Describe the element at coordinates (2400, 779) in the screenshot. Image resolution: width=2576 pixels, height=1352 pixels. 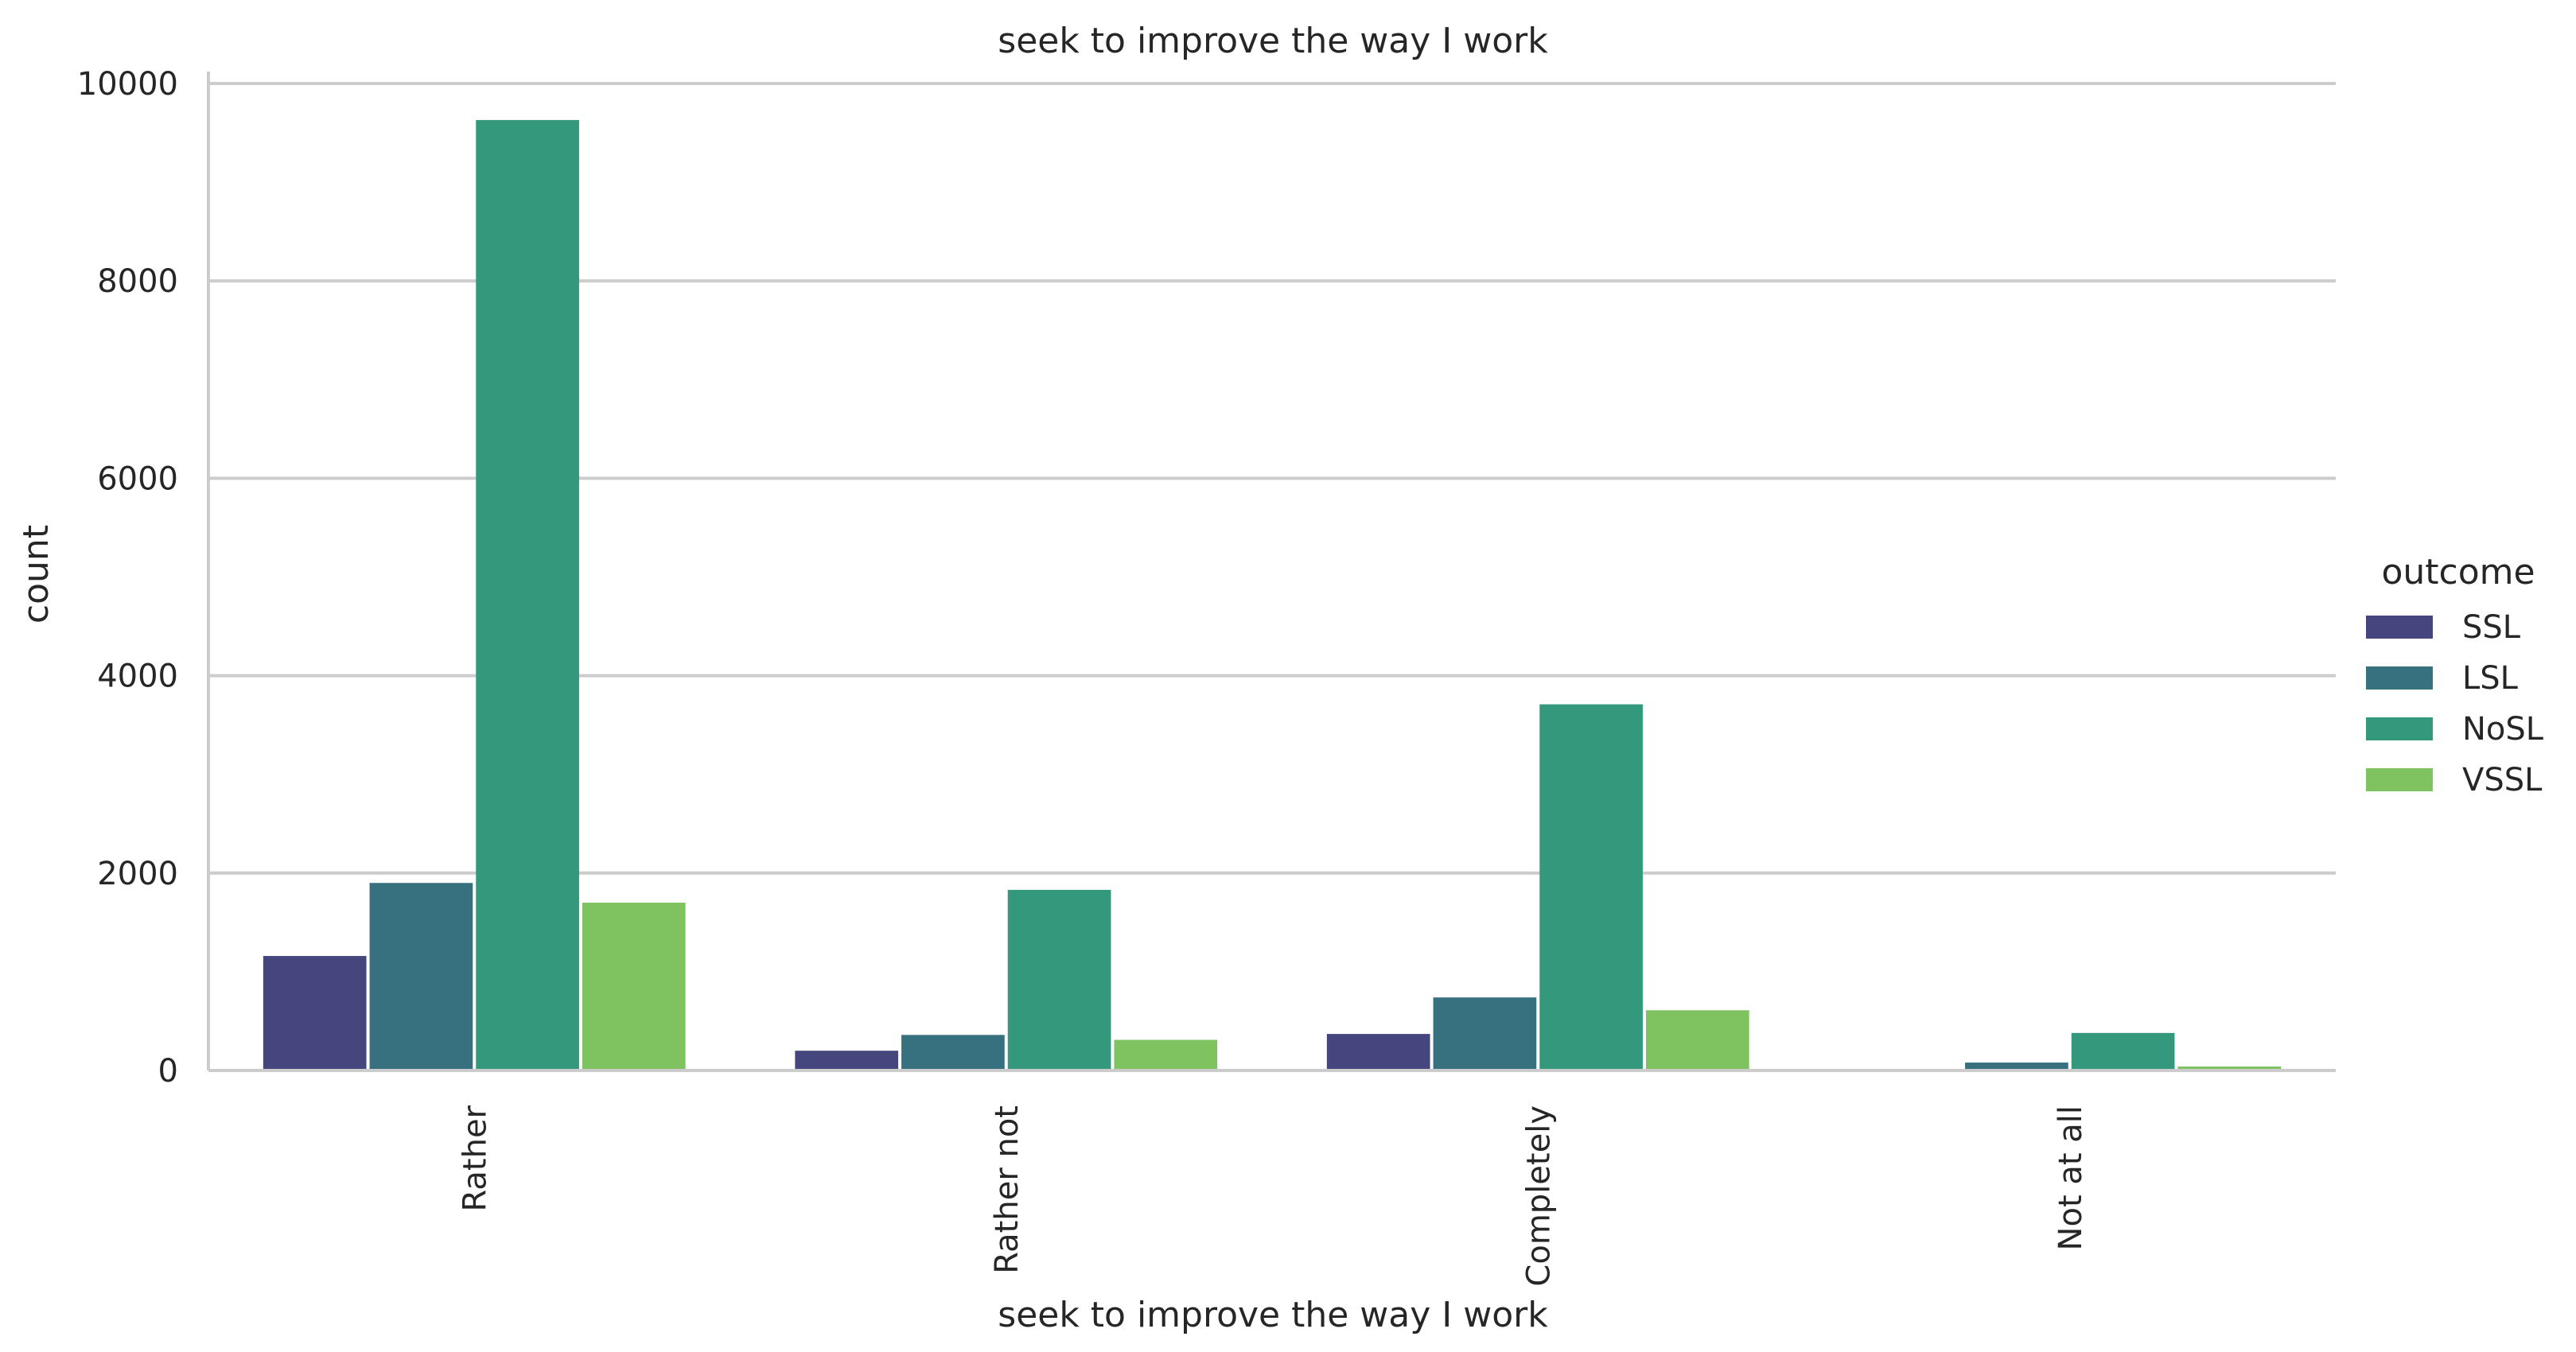
I see `legend-swatch-vssl` at that location.